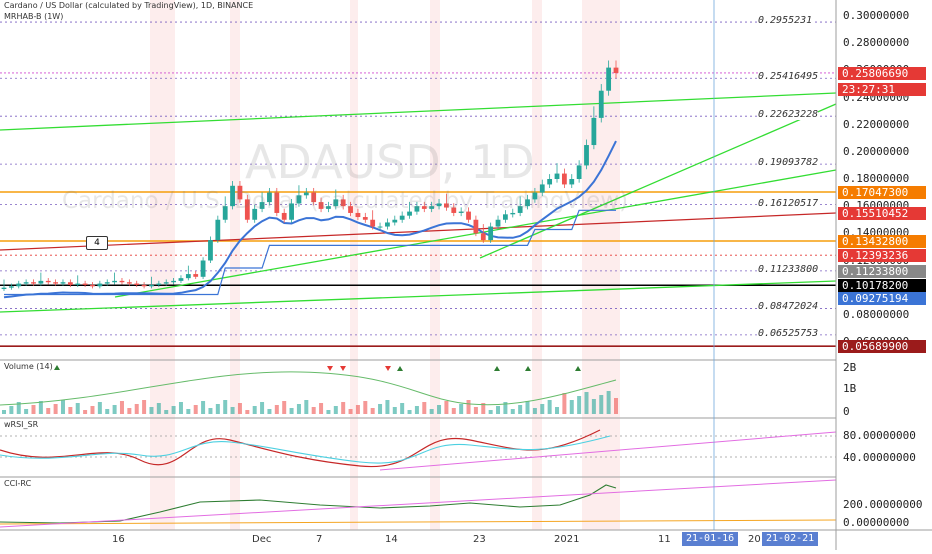  I want to click on price-tag: 23:27:31, so click(882, 89).